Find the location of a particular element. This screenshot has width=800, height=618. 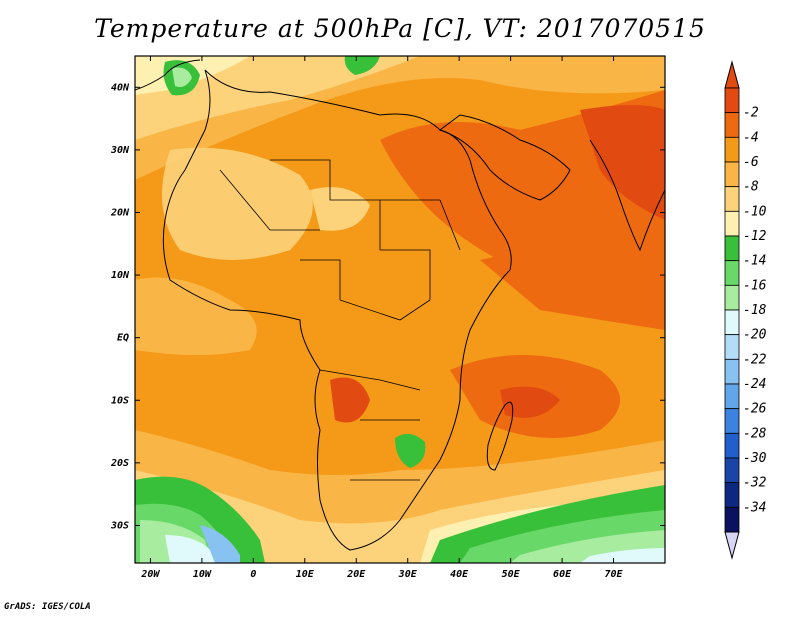

colorbar-label: -2 is located at coordinates (751, 113).